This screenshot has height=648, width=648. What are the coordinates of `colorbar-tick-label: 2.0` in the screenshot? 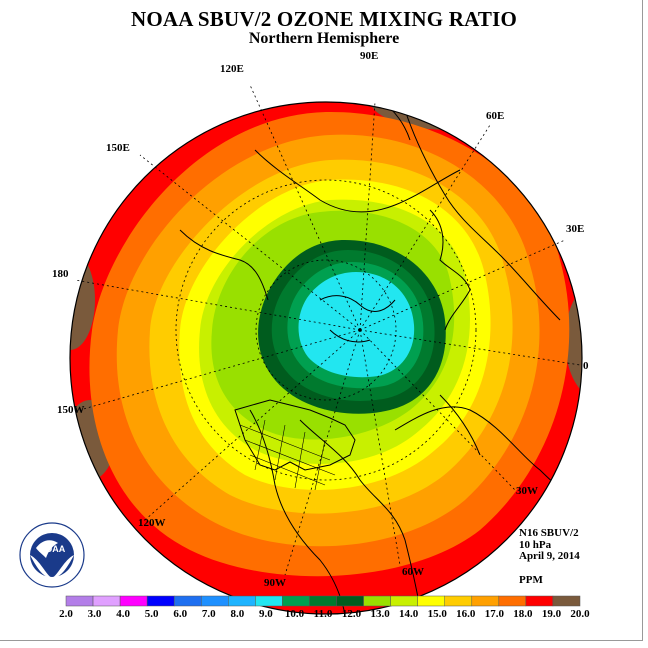 It's located at (66, 614).